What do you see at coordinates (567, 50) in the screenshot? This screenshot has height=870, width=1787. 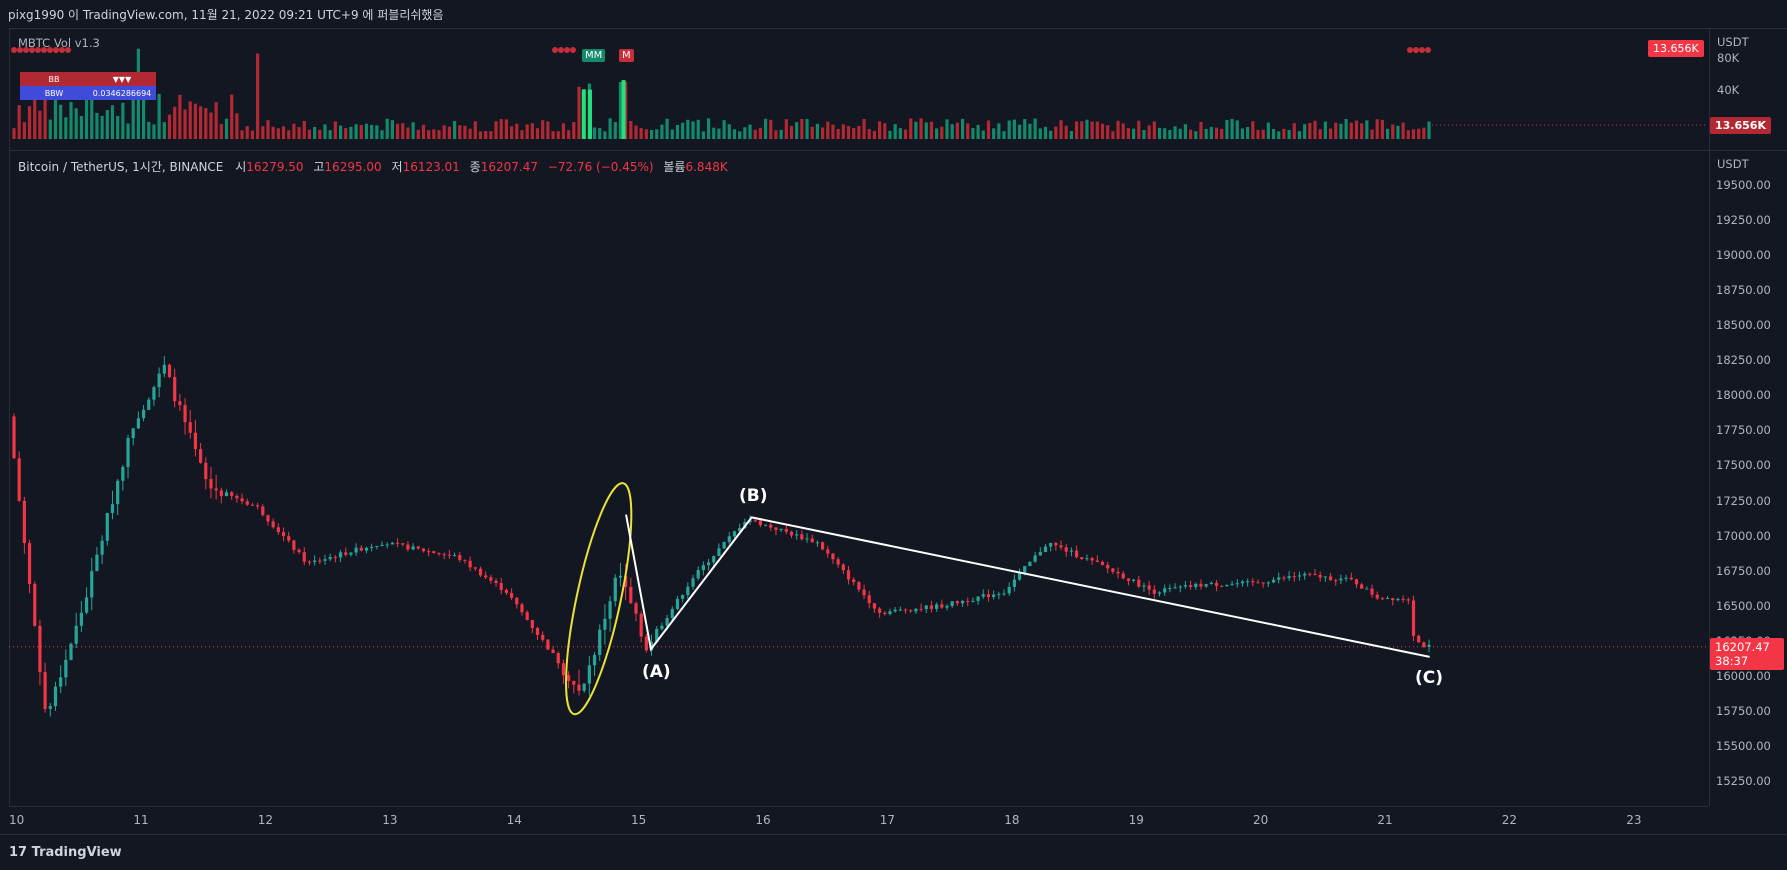 I see `volume-signal-dot` at bounding box center [567, 50].